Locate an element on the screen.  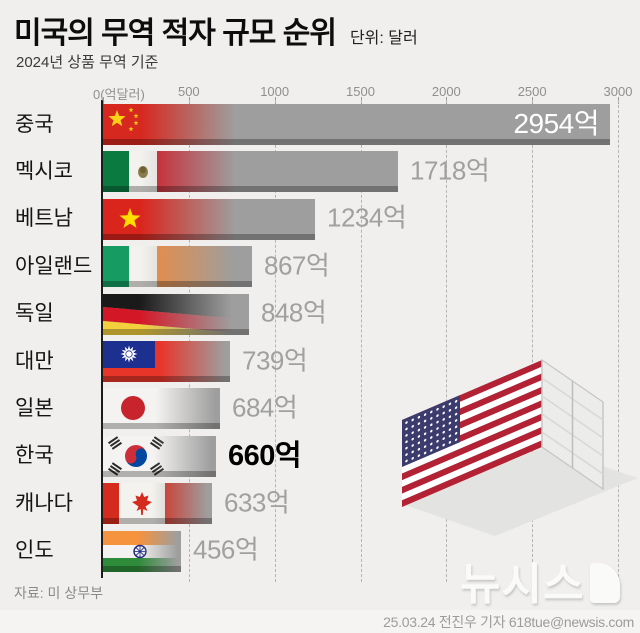
tw-flag-icon is located at coordinates (166, 361).